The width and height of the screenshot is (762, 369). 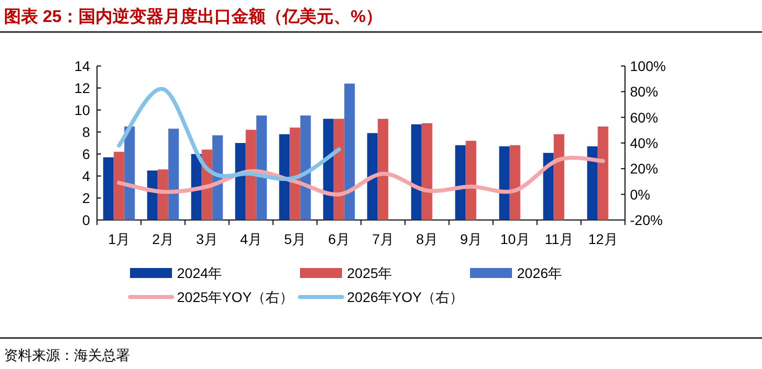 What do you see at coordinates (369, 273) in the screenshot?
I see `legend-label: 2025年` at bounding box center [369, 273].